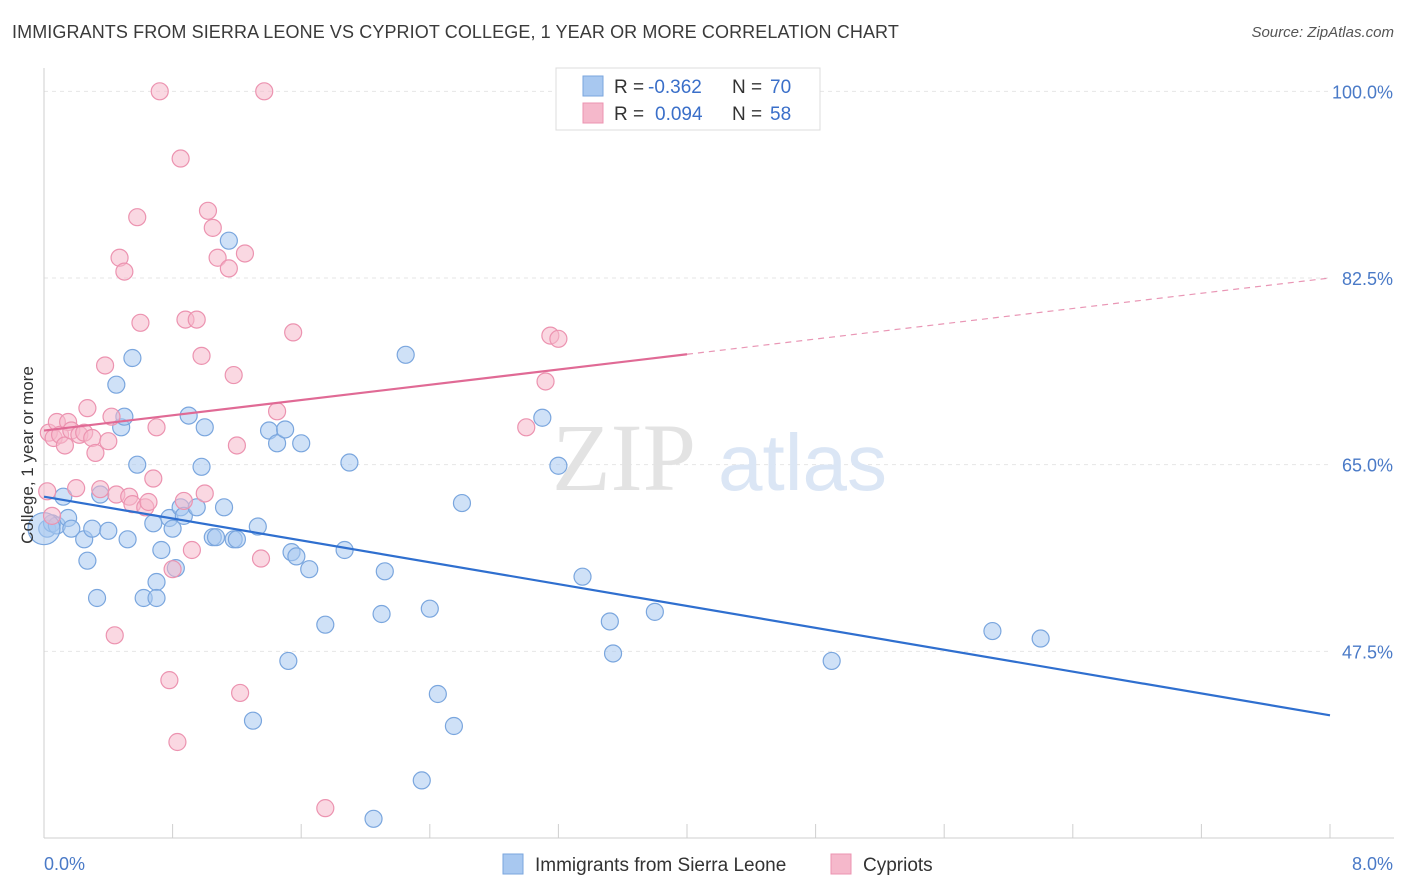 The width and height of the screenshot is (1406, 892). Describe the element at coordinates (1362, 92) in the screenshot. I see `y-tick-label: 100.0%` at that location.